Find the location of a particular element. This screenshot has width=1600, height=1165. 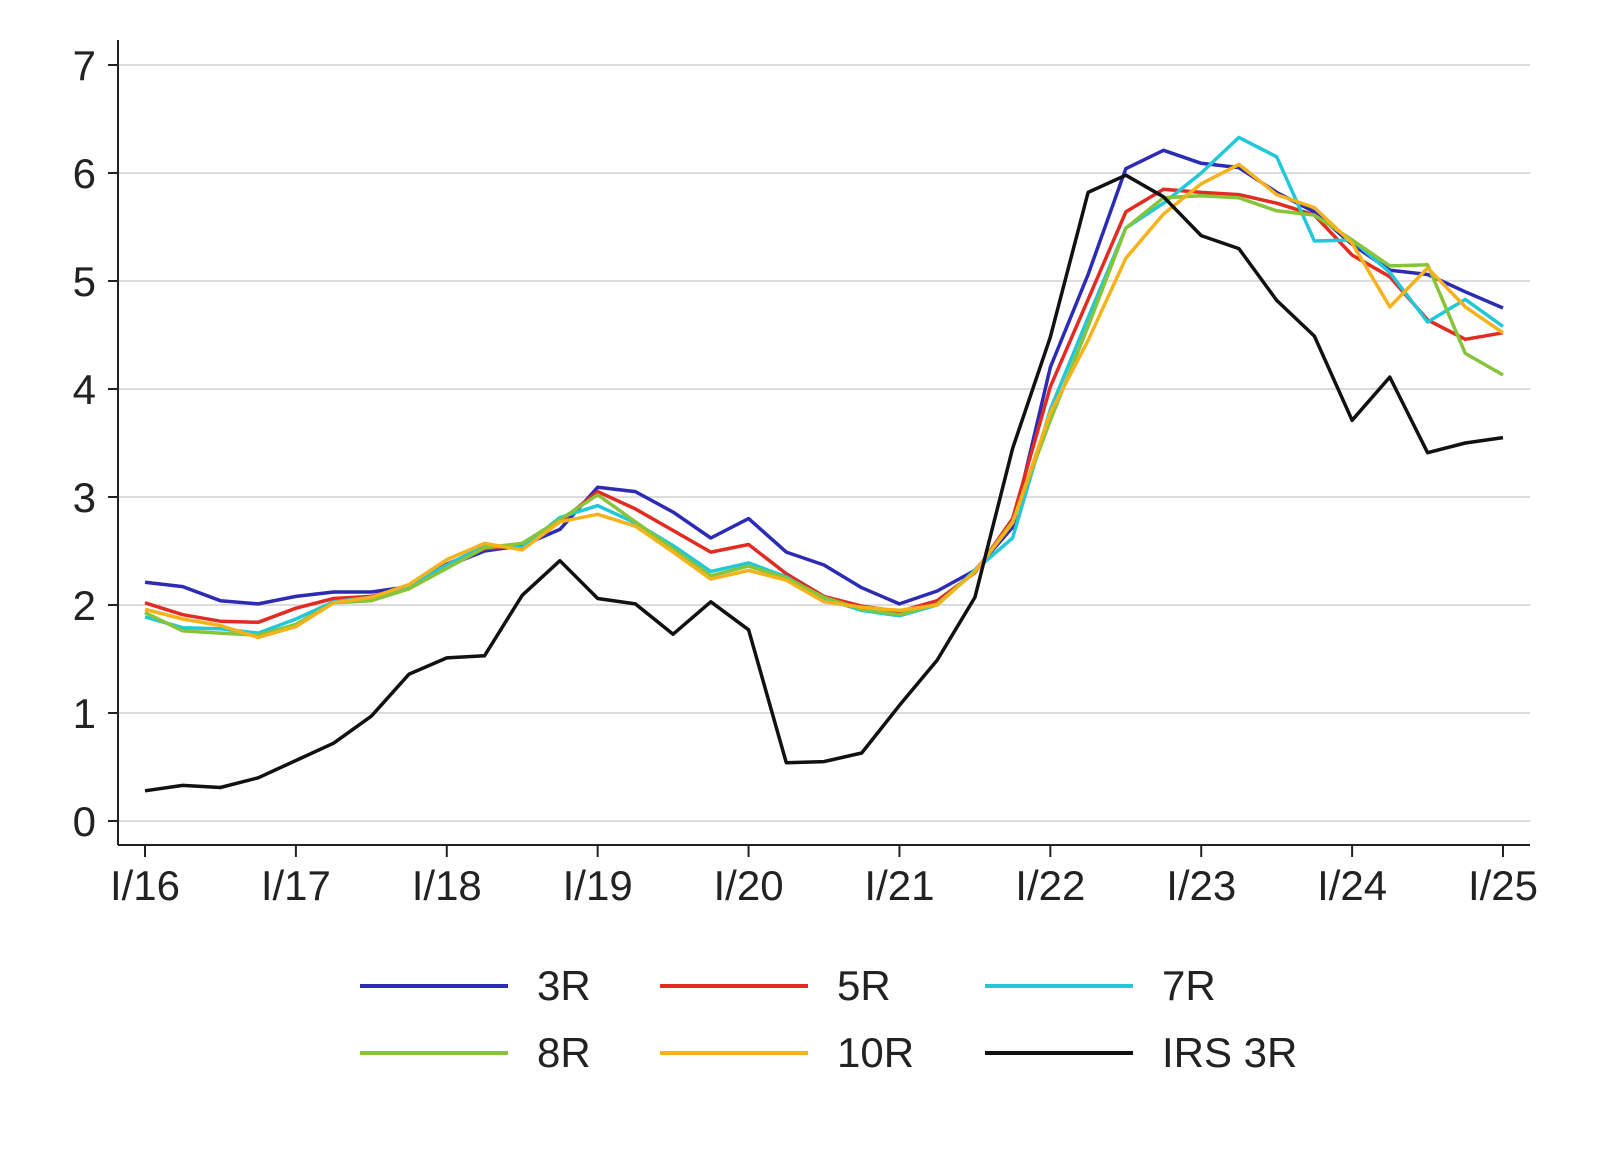

x-tick-label: I/25 is located at coordinates (1503, 885).